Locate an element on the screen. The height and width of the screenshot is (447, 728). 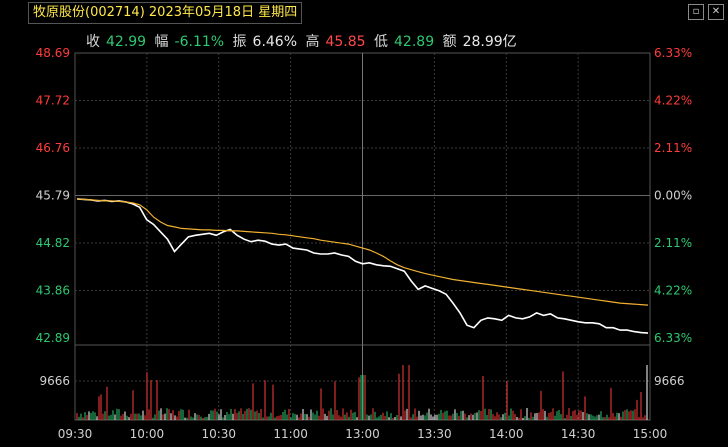
price-tick-label: 45.79 is located at coordinates (53, 196).